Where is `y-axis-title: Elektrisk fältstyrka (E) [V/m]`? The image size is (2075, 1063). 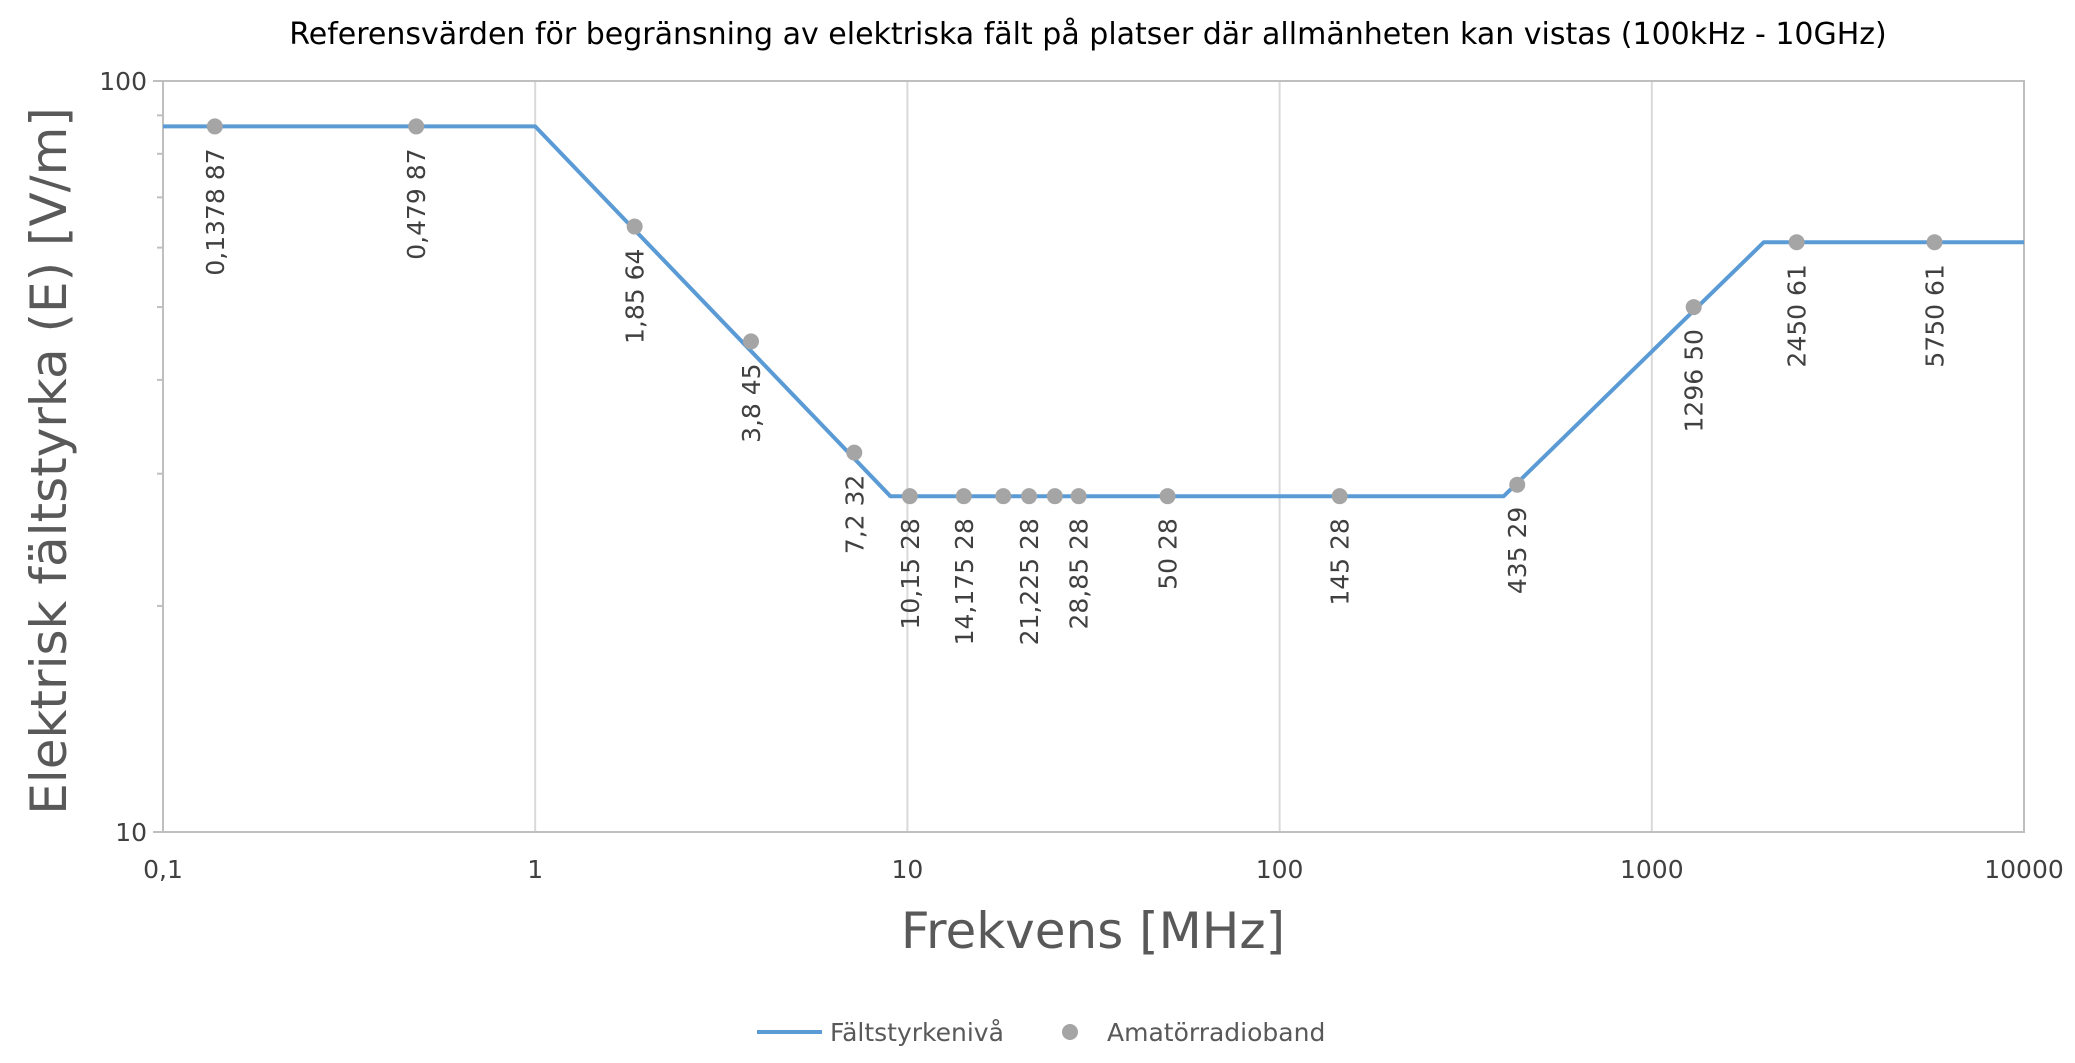
y-axis-title: Elektrisk fältstyrka (E) [V/m] is located at coordinates (49, 461).